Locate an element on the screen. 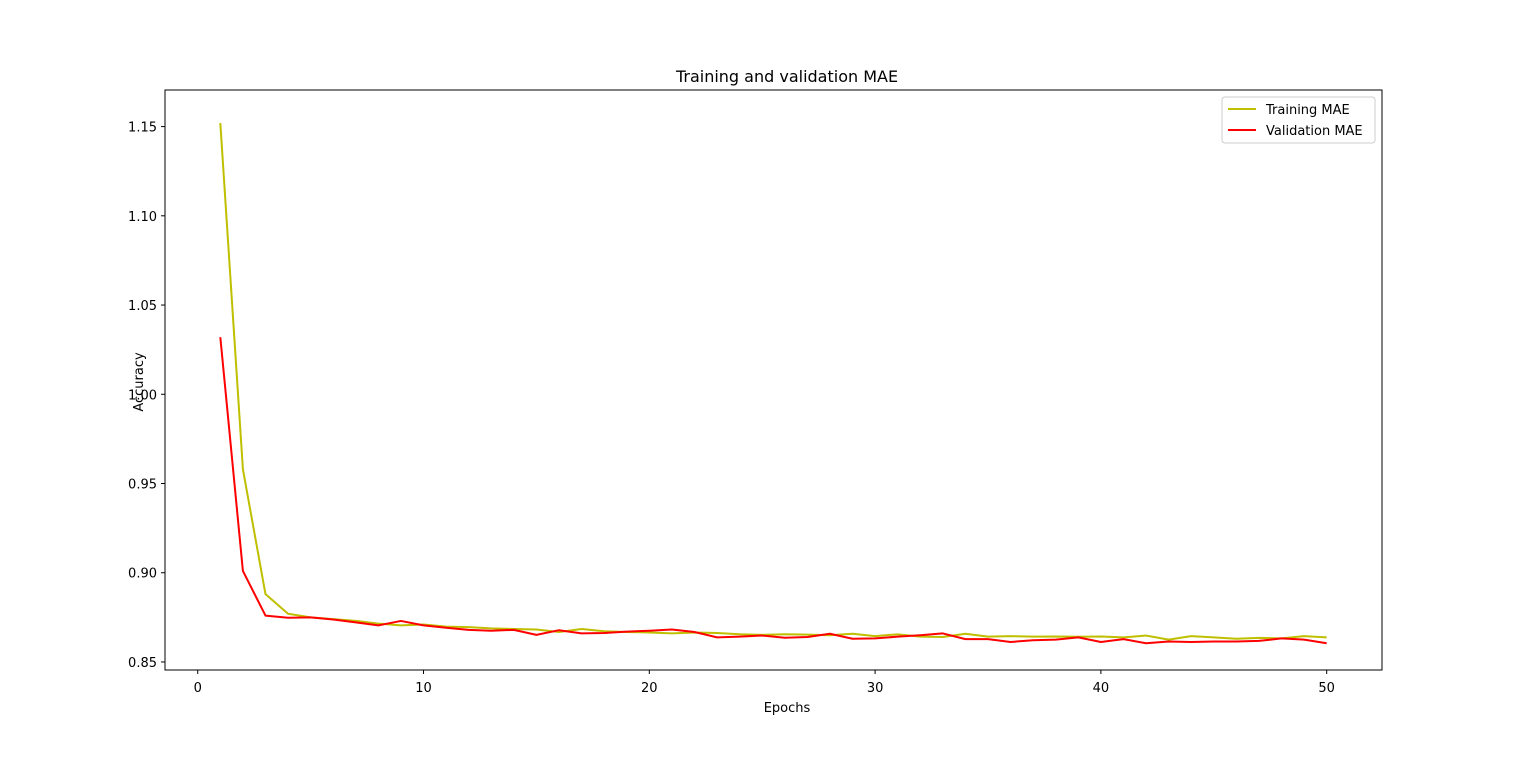 The height and width of the screenshot is (758, 1536). legend: Training MAE Validation MAE is located at coordinates (1298, 120).